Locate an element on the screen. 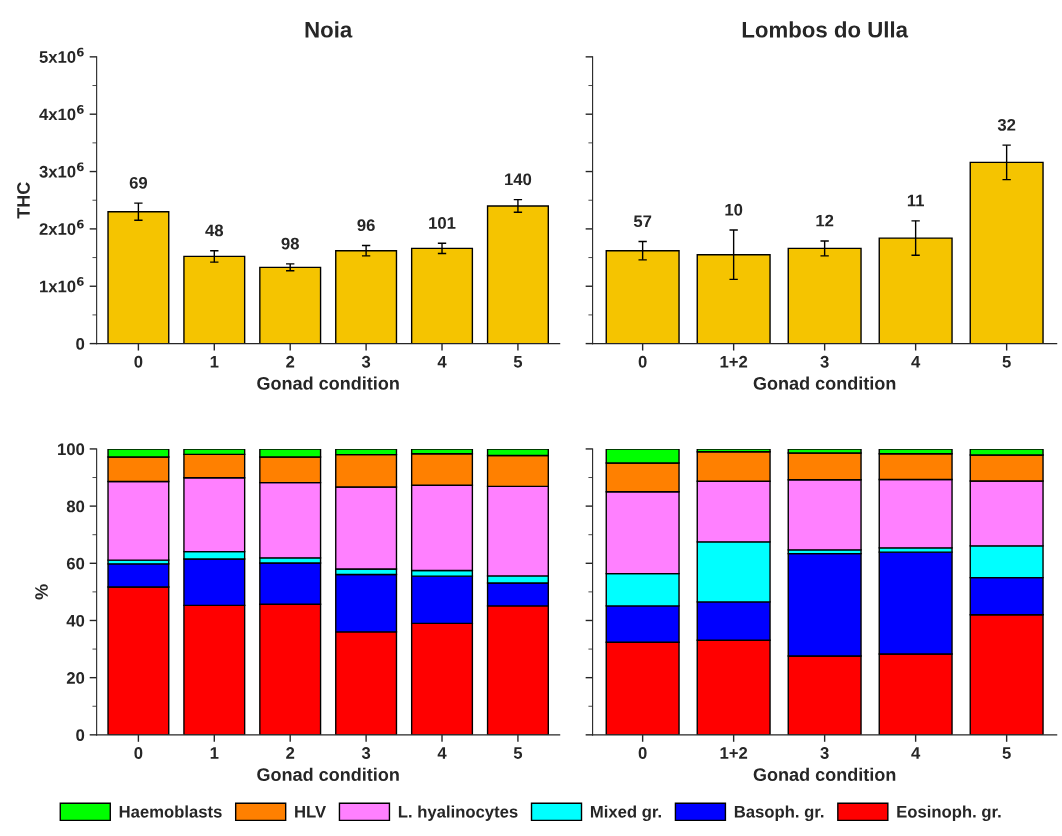 The image size is (1062, 836). y-tick-label: 4x10$^{6}$ is located at coordinates (61, 113).